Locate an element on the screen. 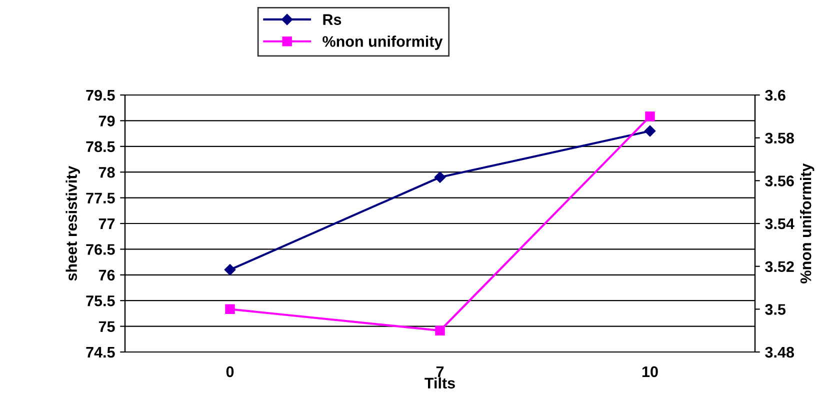  y-tick-label: 76 is located at coordinates (106, 275).